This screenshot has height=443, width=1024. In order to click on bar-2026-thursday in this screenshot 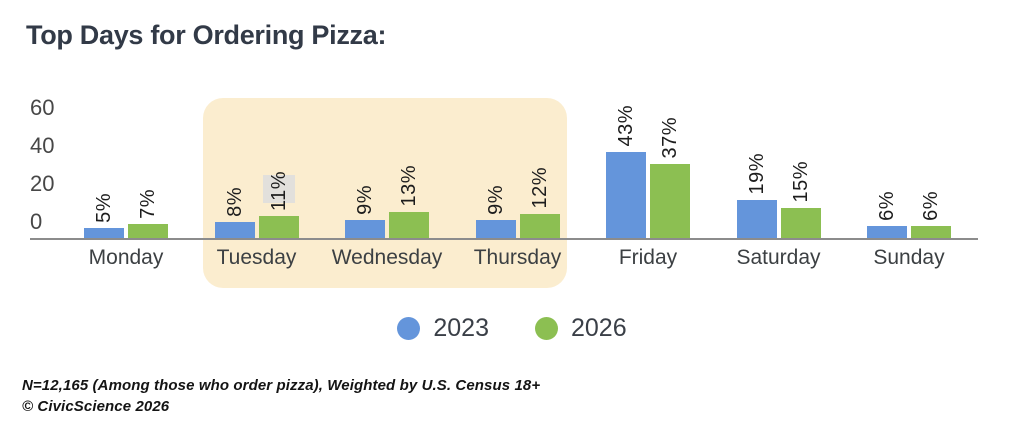, I will do `click(539, 226)`.